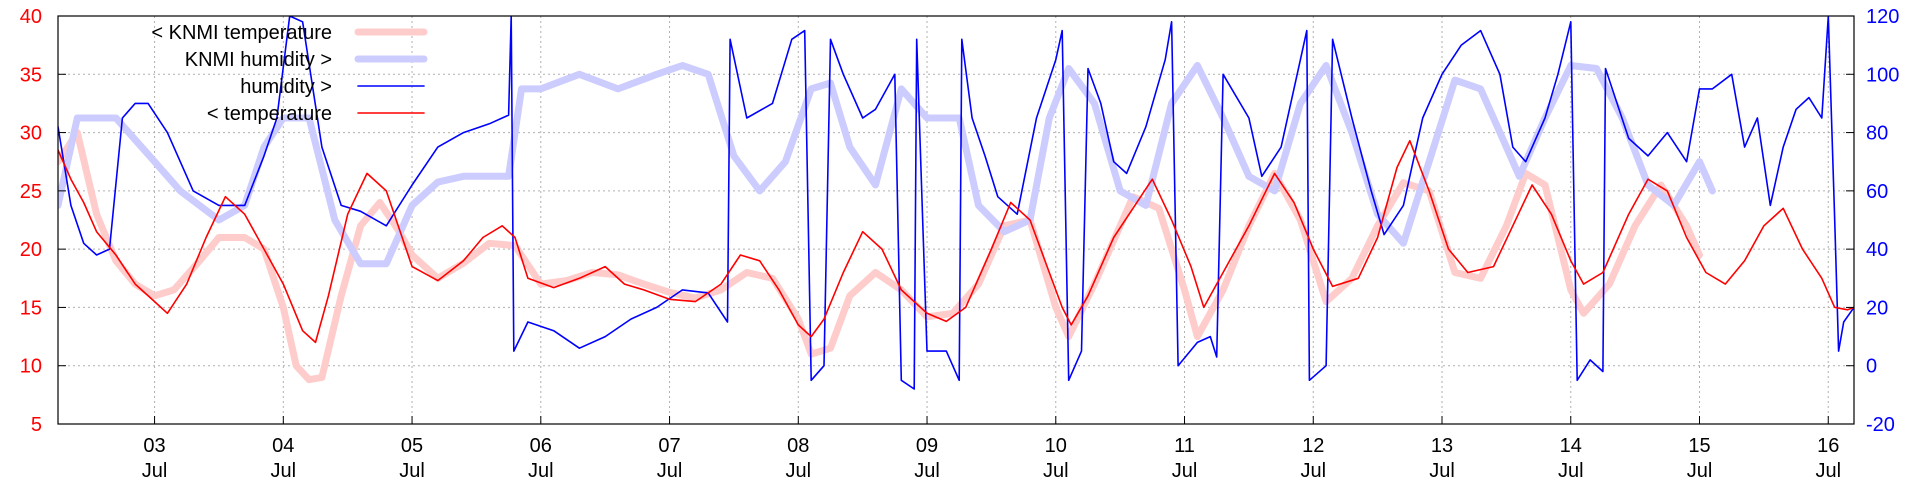 Image resolution: width=1920 pixels, height=480 pixels. I want to click on x-tick-label-day: 11, so click(1184, 446).